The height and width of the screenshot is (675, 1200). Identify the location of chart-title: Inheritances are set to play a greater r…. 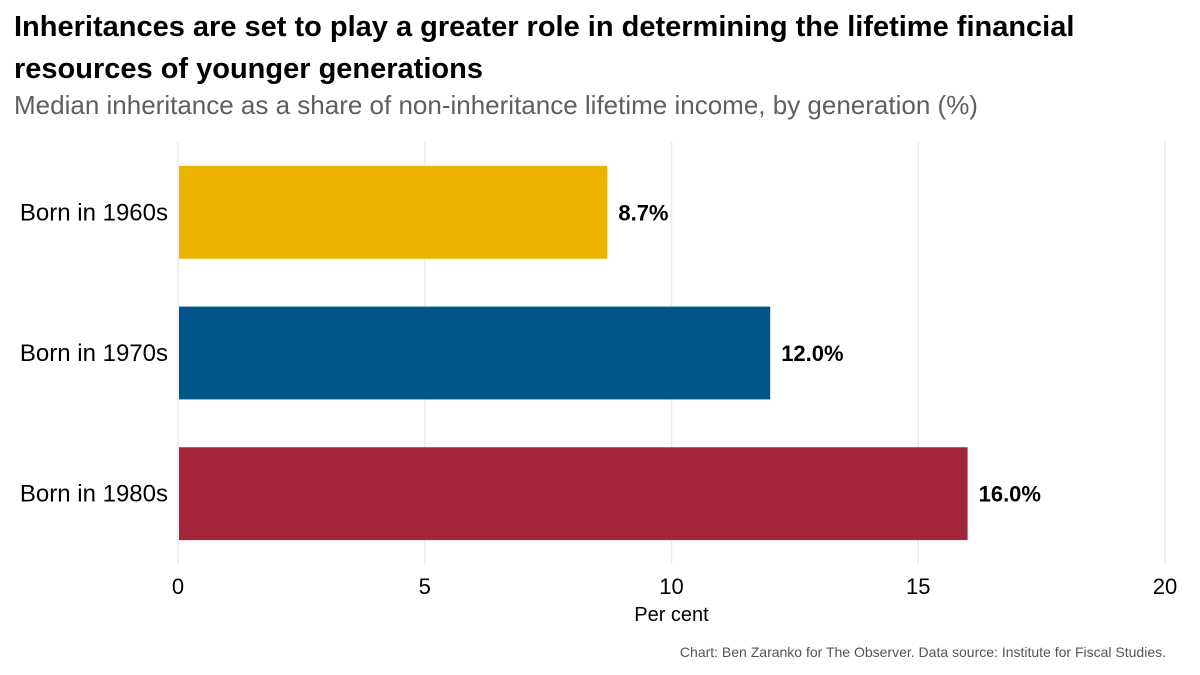
(544, 48).